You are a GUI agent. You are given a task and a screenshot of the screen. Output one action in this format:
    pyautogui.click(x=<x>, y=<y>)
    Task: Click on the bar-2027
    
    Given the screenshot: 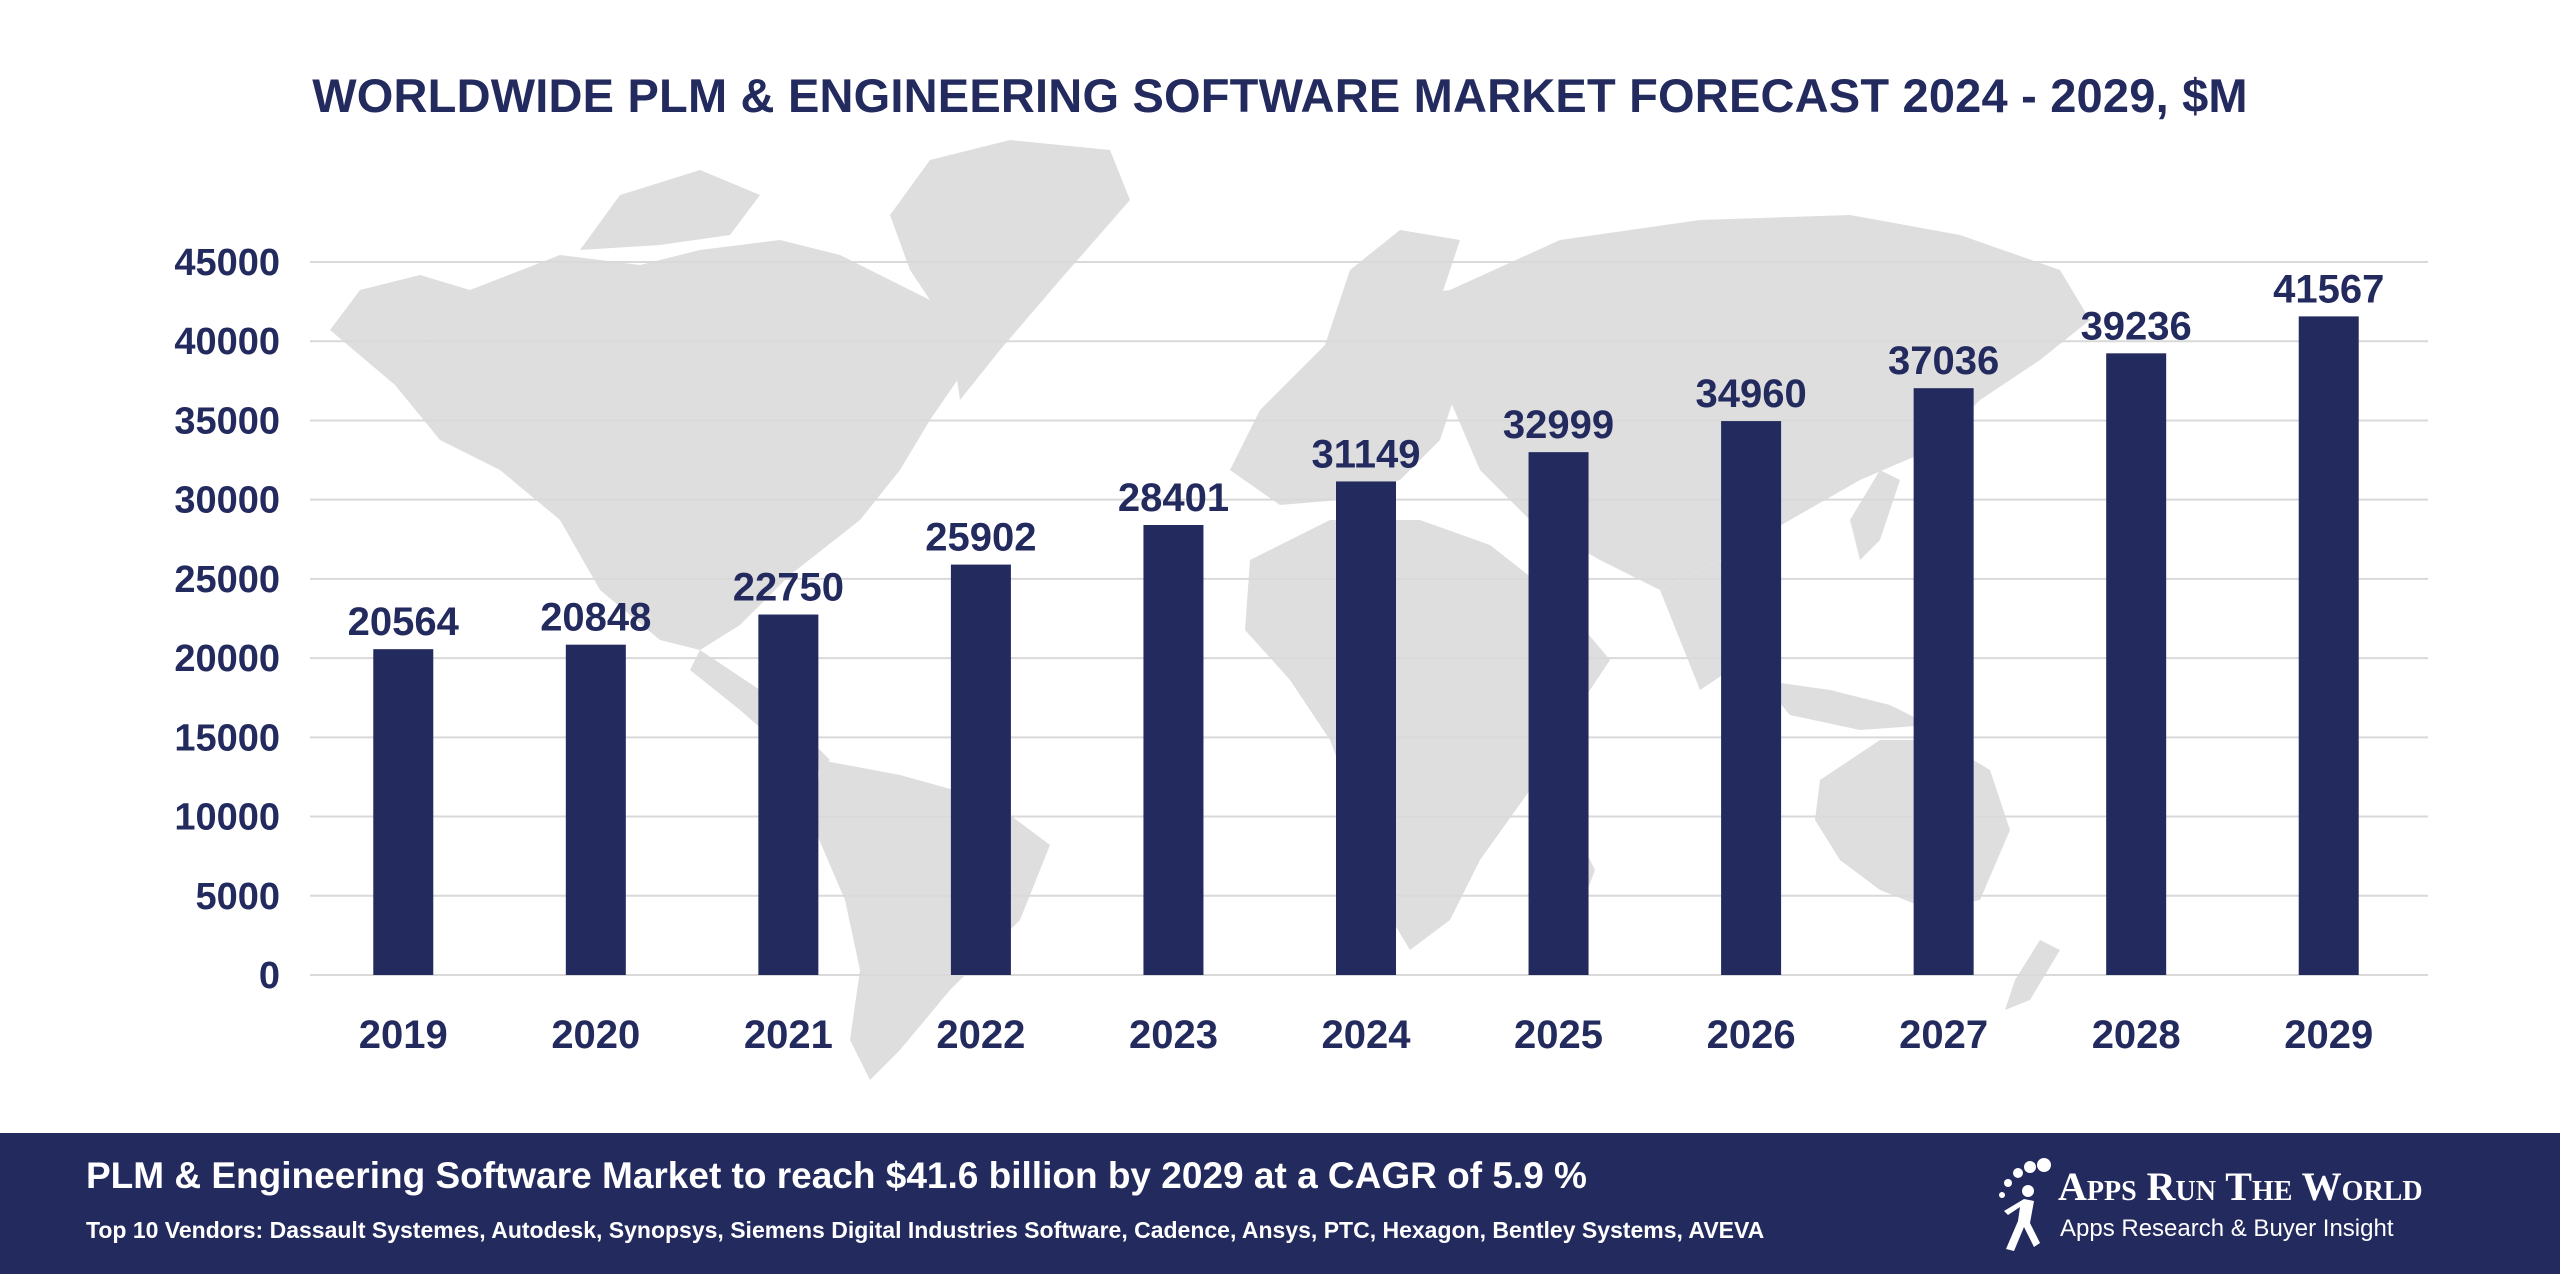 What is the action you would take?
    pyautogui.click(x=1943, y=681)
    